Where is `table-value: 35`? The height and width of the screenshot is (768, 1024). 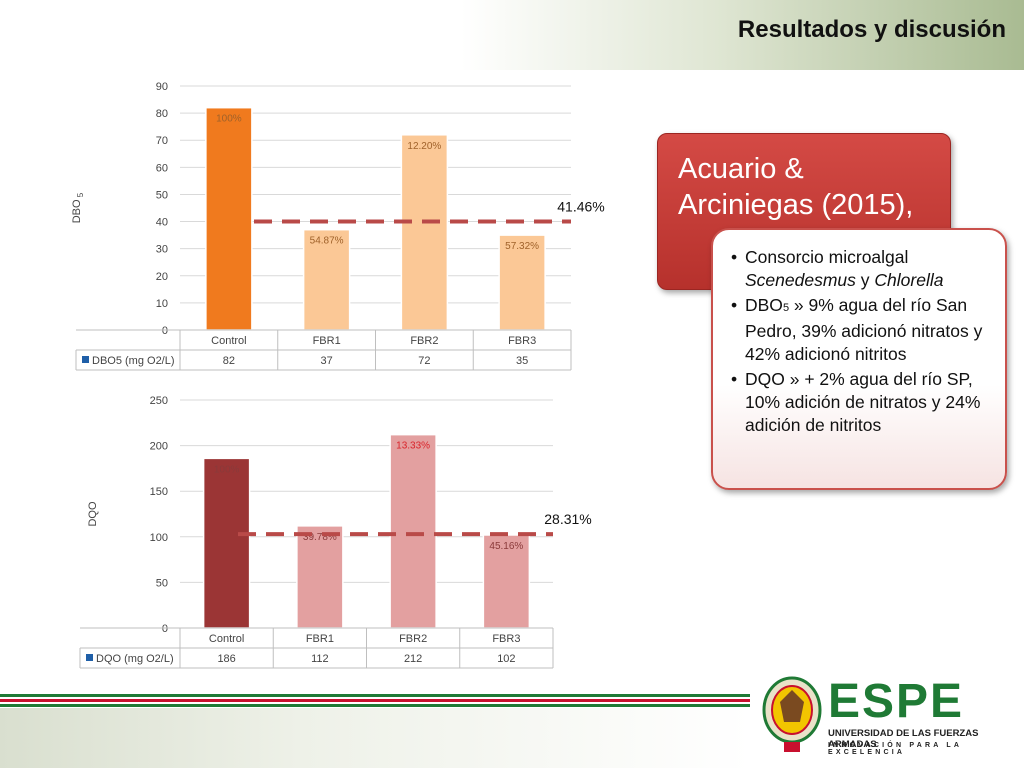 table-value: 35 is located at coordinates (522, 361).